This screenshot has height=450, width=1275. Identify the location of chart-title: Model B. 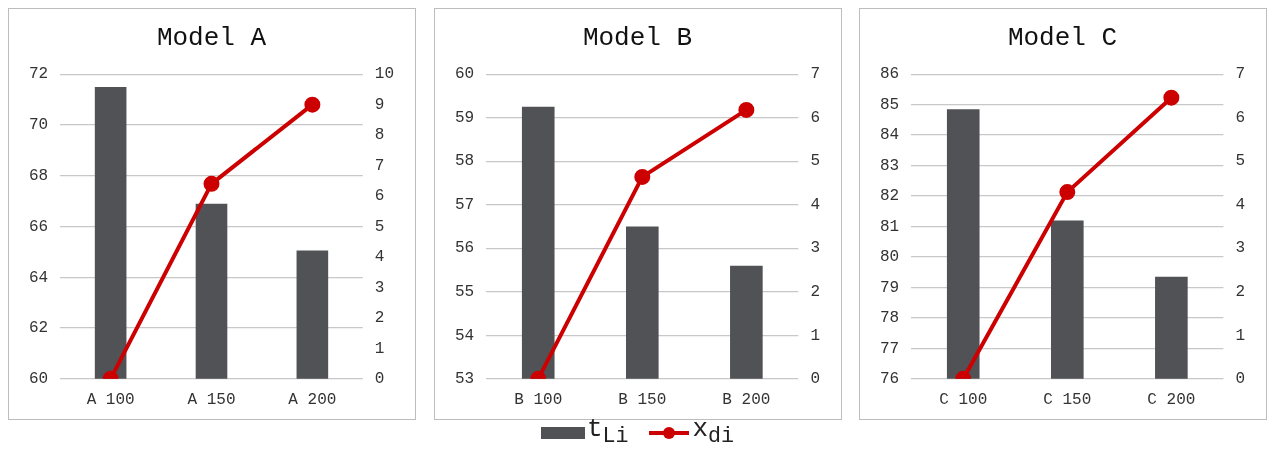
(637, 38).